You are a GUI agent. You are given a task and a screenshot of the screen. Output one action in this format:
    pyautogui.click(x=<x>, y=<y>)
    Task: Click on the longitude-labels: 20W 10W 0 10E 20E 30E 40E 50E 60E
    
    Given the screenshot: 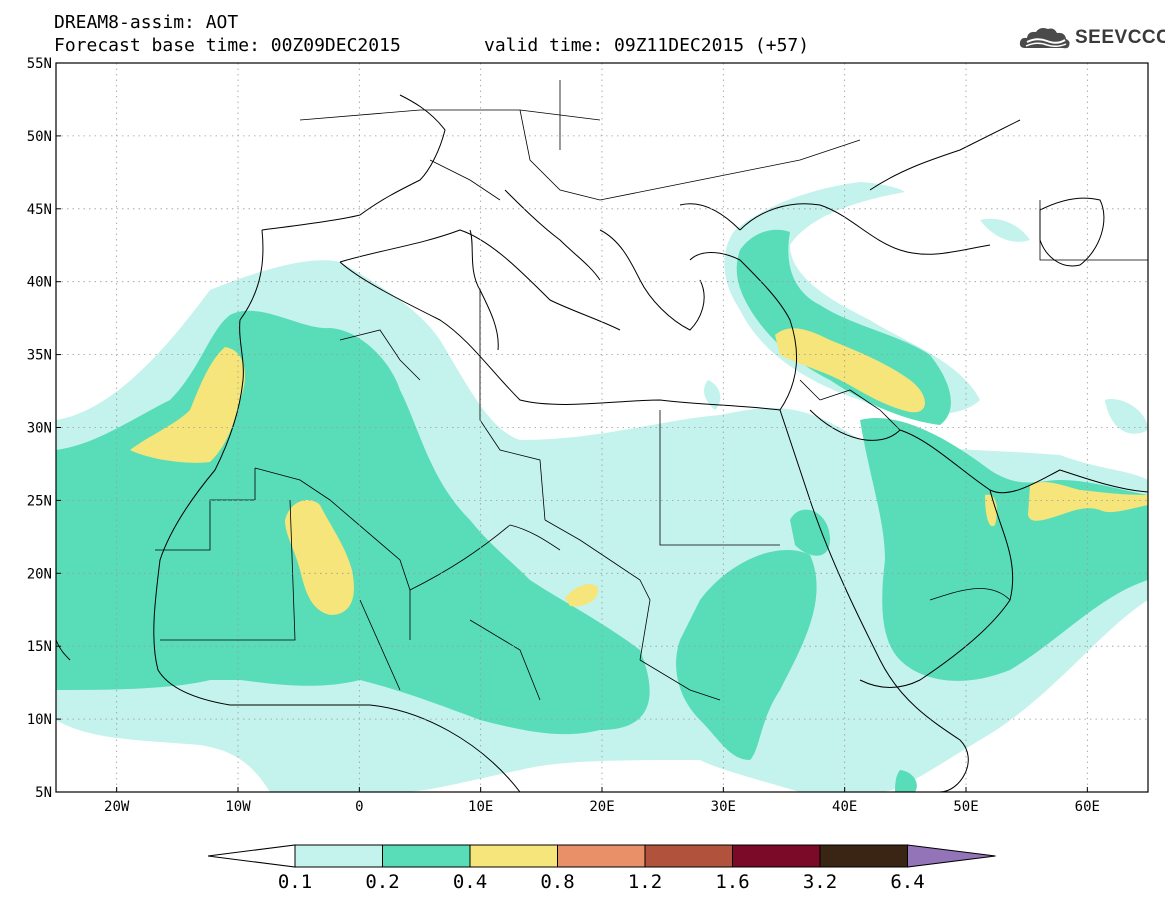 What is the action you would take?
    pyautogui.click(x=602, y=801)
    